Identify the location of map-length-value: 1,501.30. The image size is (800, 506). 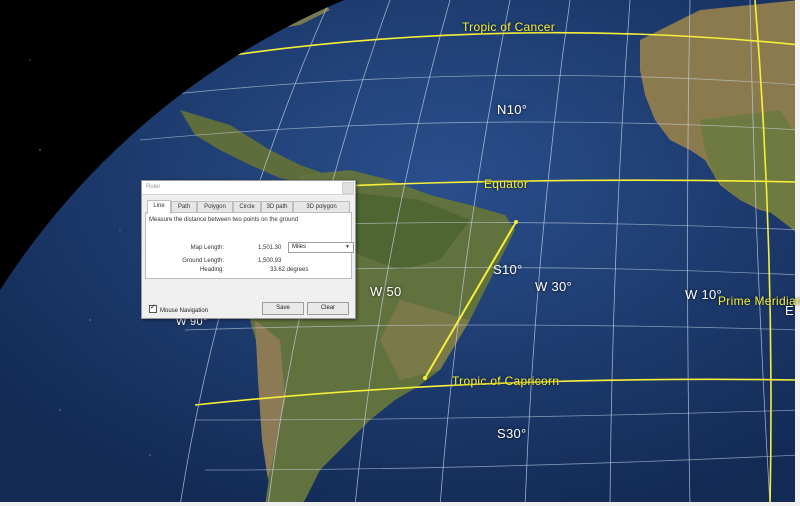
(270, 248).